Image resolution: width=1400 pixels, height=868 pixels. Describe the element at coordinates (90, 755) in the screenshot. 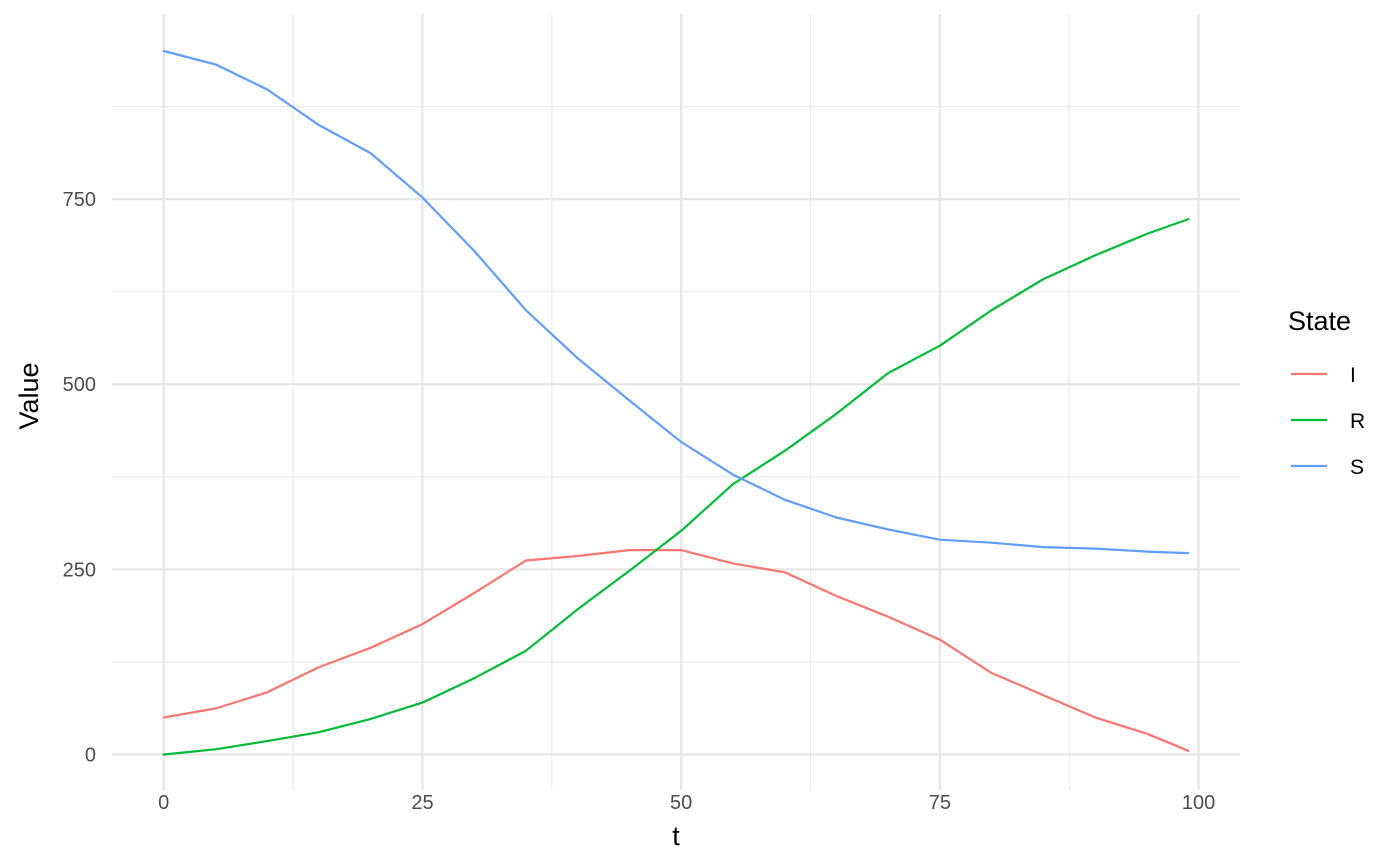

I see `y-tick-label: 0` at that location.